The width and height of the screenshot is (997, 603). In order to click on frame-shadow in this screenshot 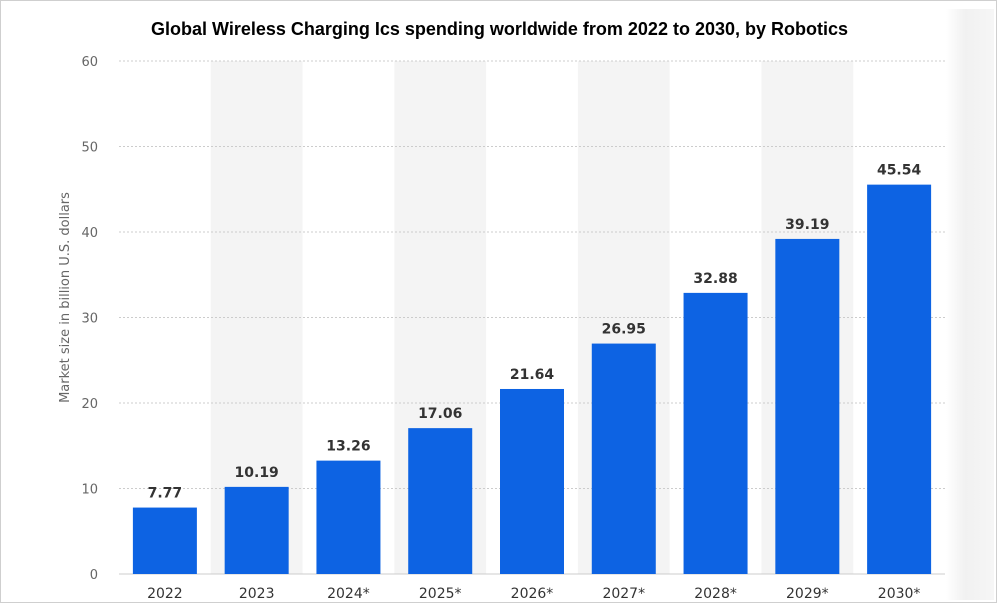, I will do `click(970, 304)`.